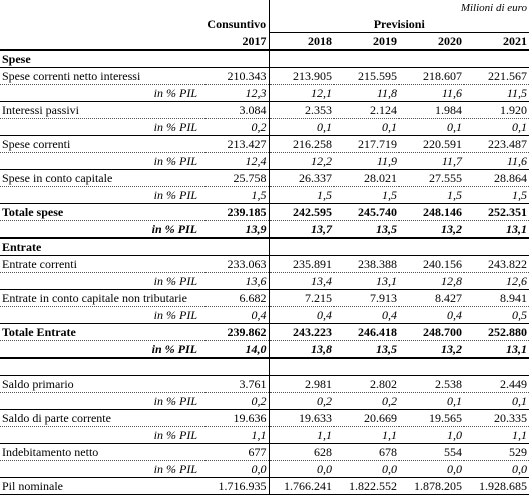 The width and height of the screenshot is (529, 496). I want to click on row-label: Interessi passivi, so click(102, 110).